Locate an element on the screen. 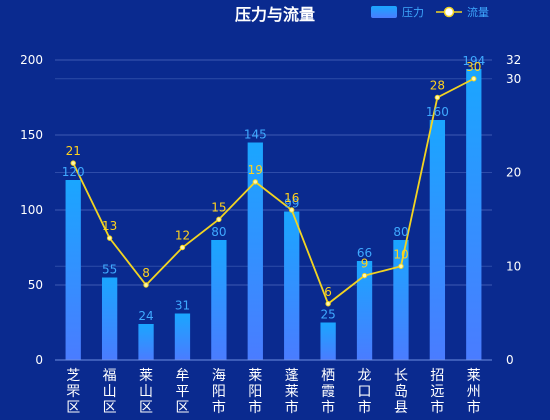 Image resolution: width=550 pixels, height=420 pixels. x-axis-tick-label: 龙口市 is located at coordinates (365, 392).